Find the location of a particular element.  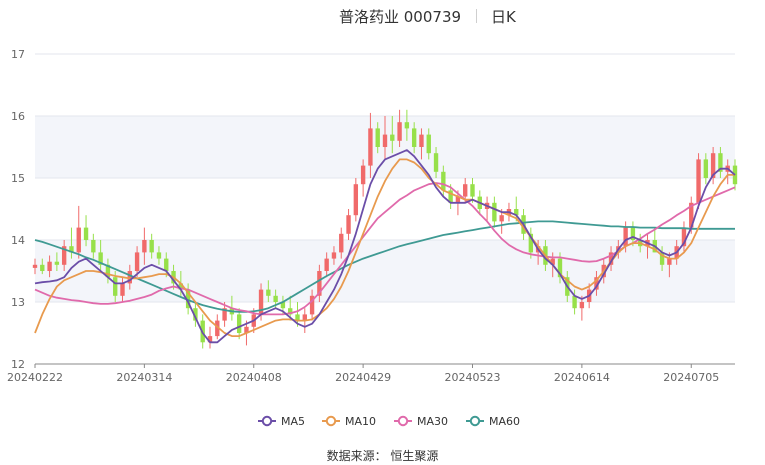

x-tick-label: 20240314 is located at coordinates (144, 377).